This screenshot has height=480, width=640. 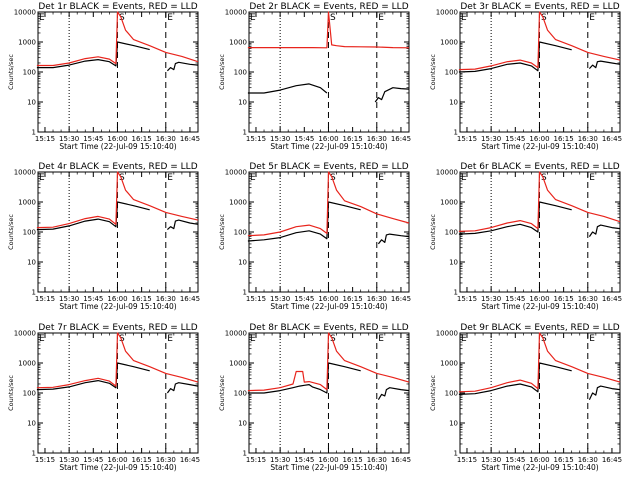 What do you see at coordinates (117, 7) in the screenshot?
I see `panel-title: Det 1r BLACK = Events, RED = LLD` at bounding box center [117, 7].